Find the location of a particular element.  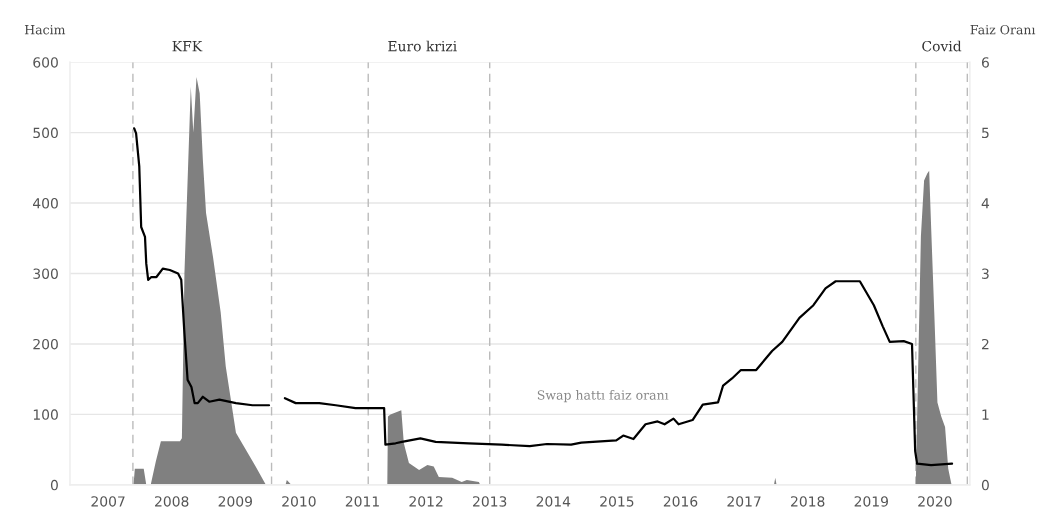

x-tick-label: 2017 is located at coordinates (744, 501).